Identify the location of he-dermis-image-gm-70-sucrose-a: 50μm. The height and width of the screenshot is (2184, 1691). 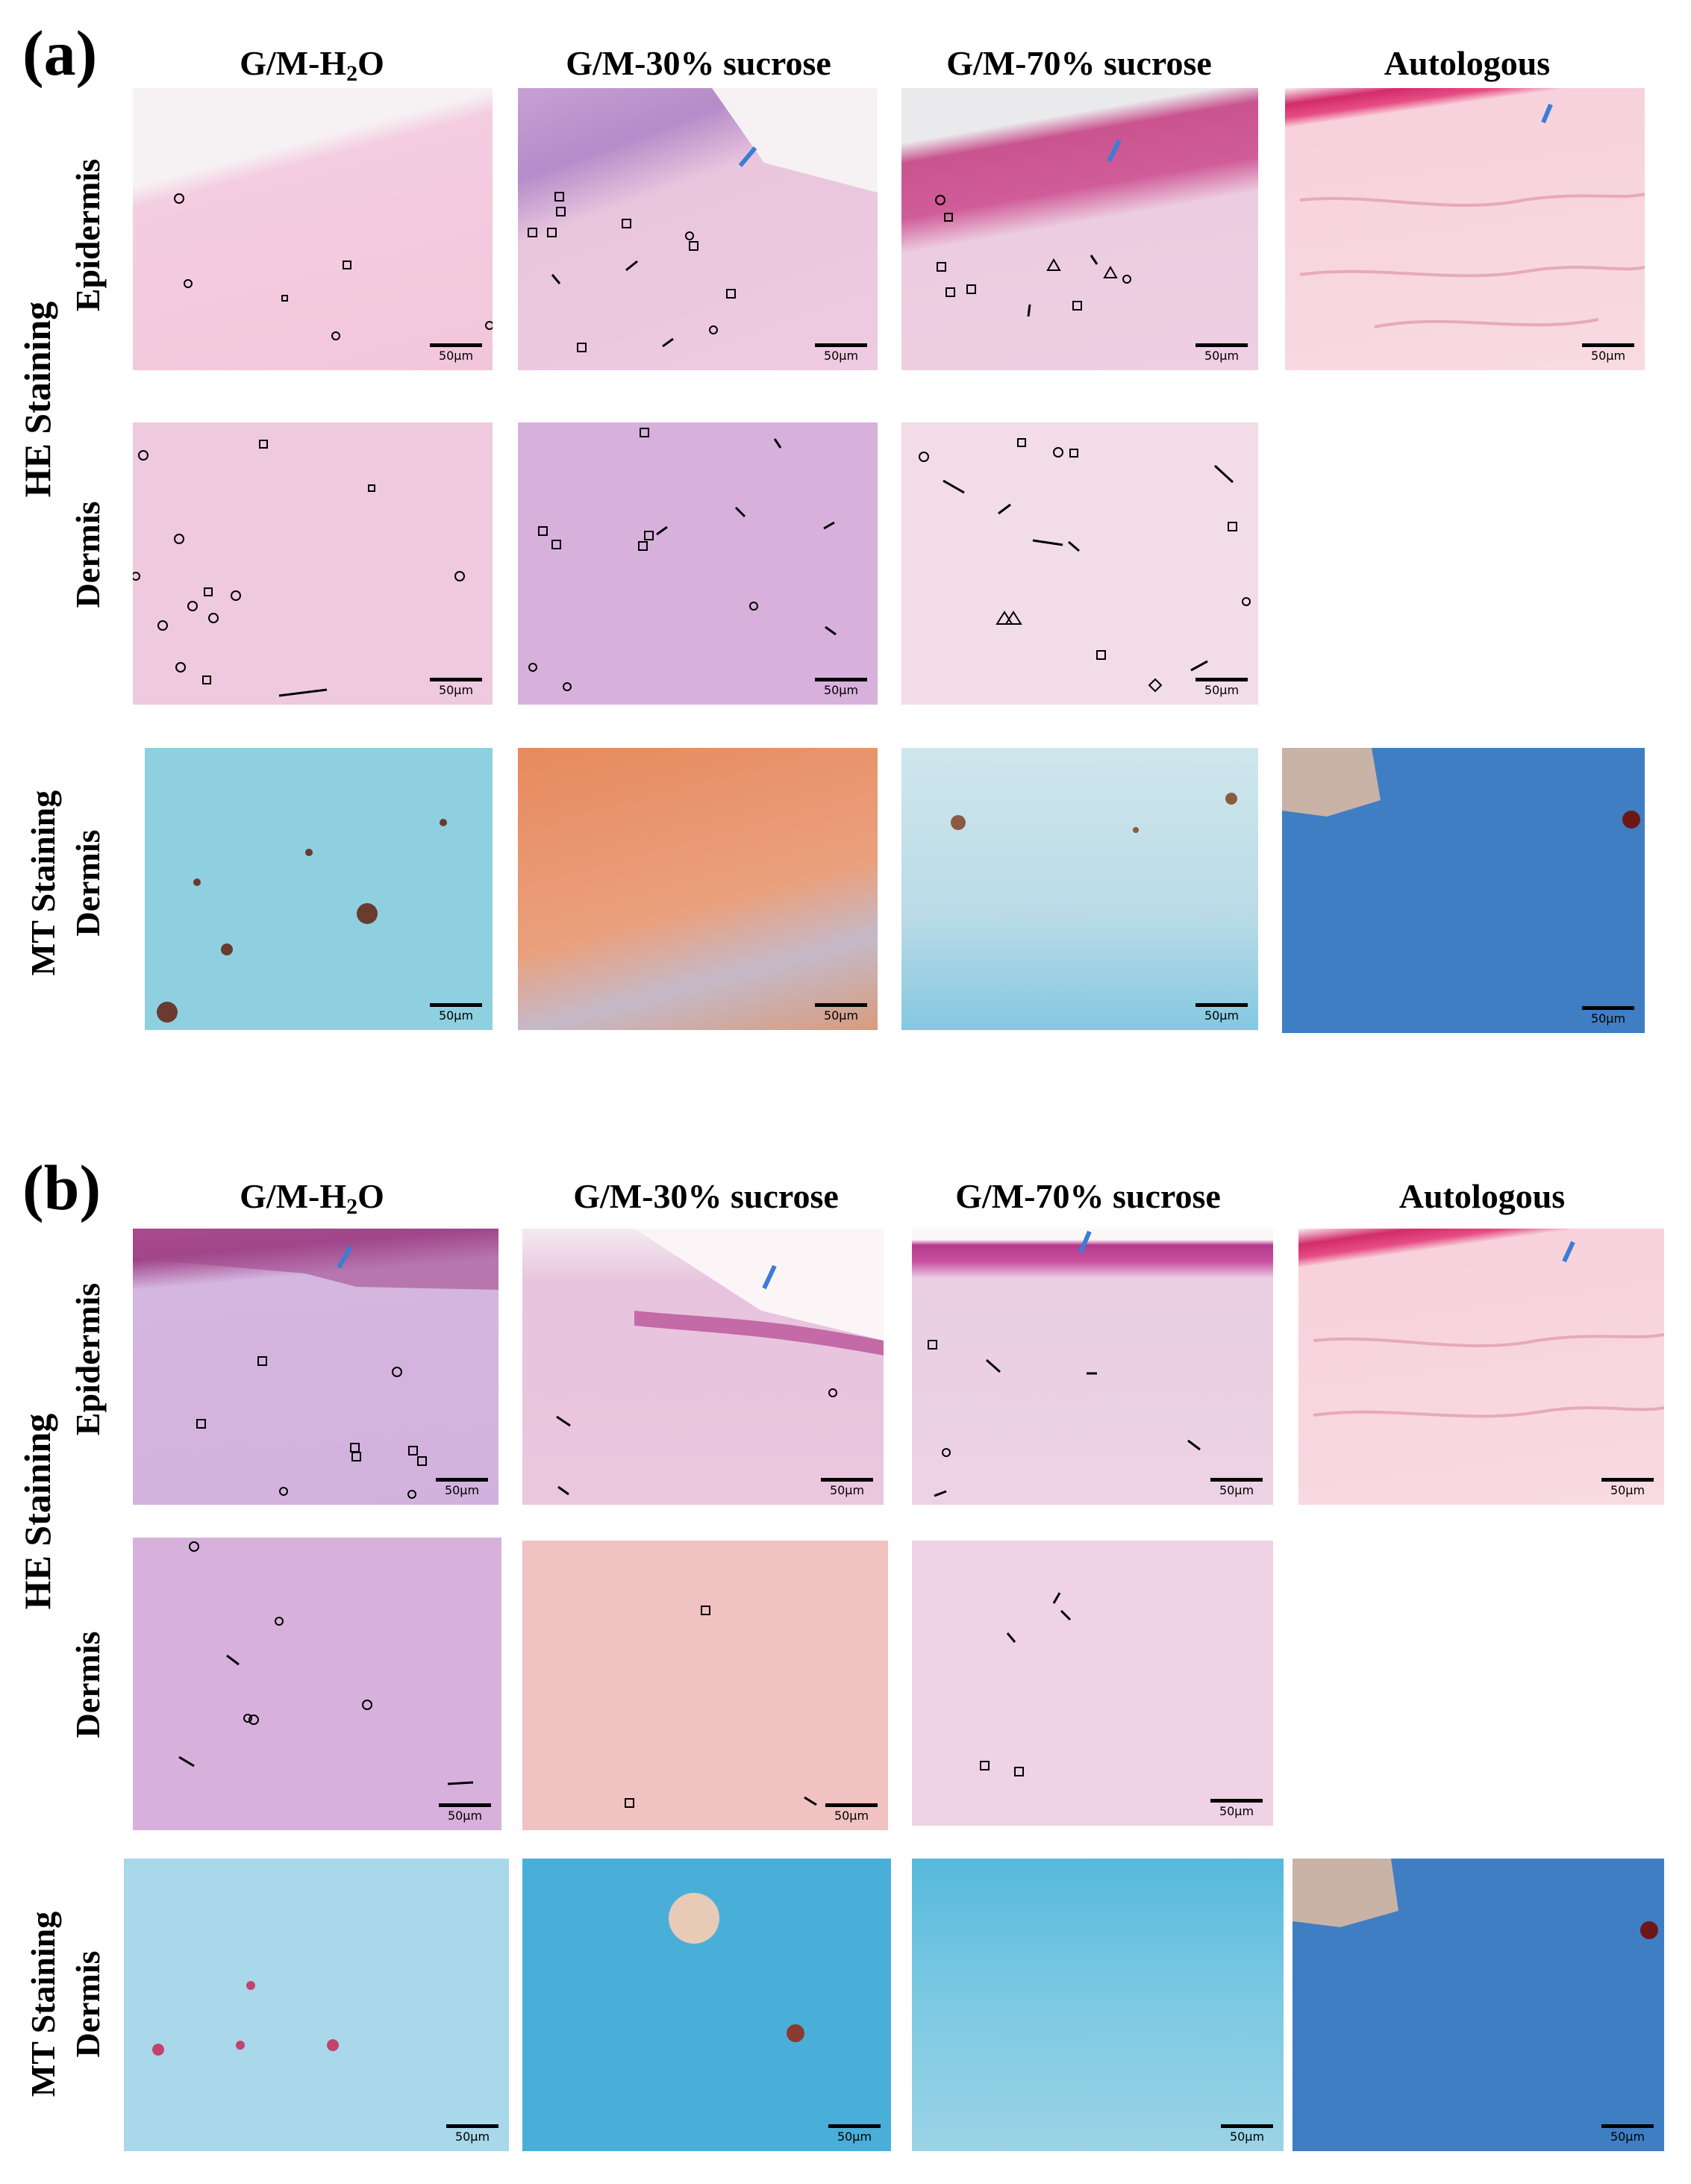
(1079, 563).